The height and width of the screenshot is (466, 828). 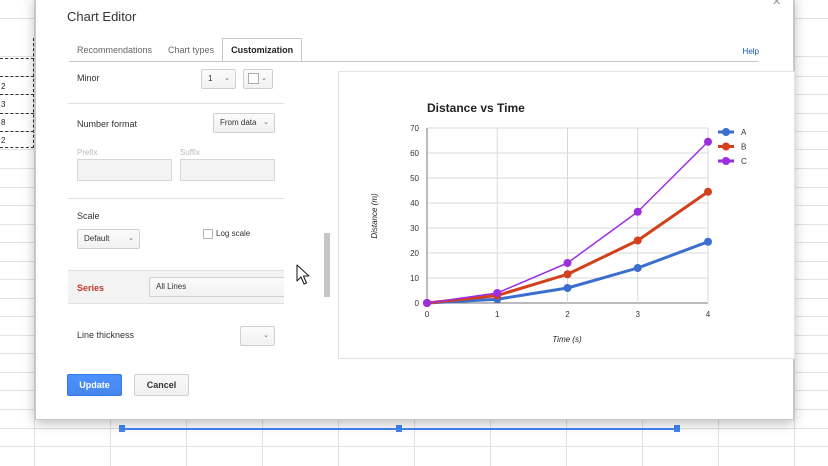 What do you see at coordinates (414, 228) in the screenshot?
I see `y-tick-label: 30` at bounding box center [414, 228].